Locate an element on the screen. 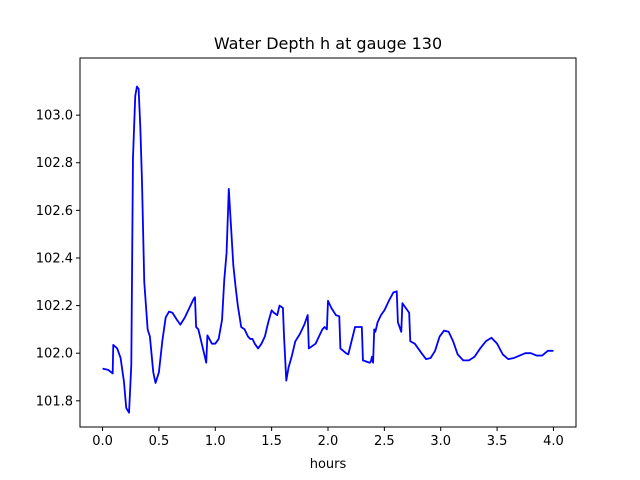 The image size is (640, 480). y-tick-label: 102.0 is located at coordinates (54, 354).